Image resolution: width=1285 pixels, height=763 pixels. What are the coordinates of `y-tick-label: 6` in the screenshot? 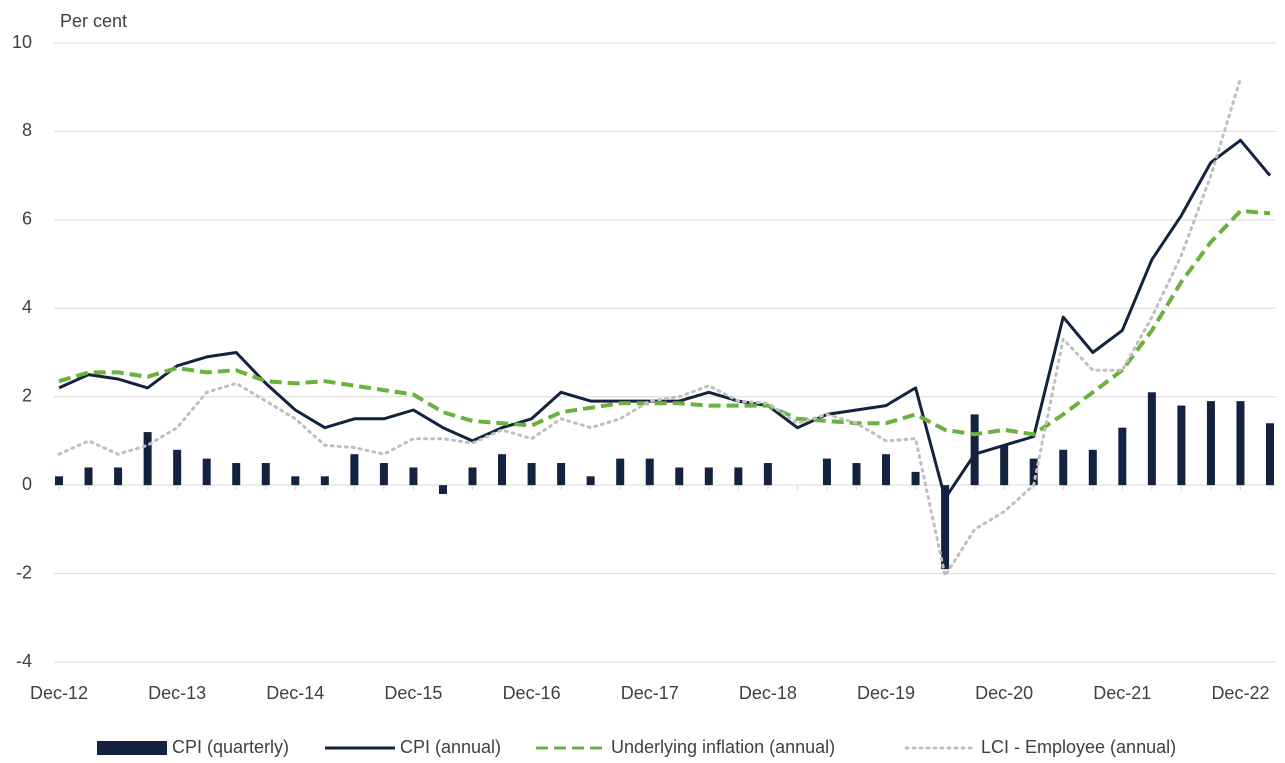 It's located at (27, 219).